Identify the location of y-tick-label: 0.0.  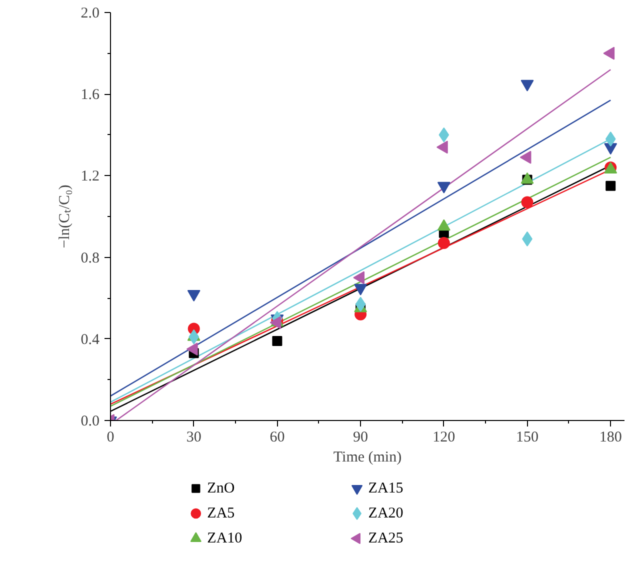
(90, 422).